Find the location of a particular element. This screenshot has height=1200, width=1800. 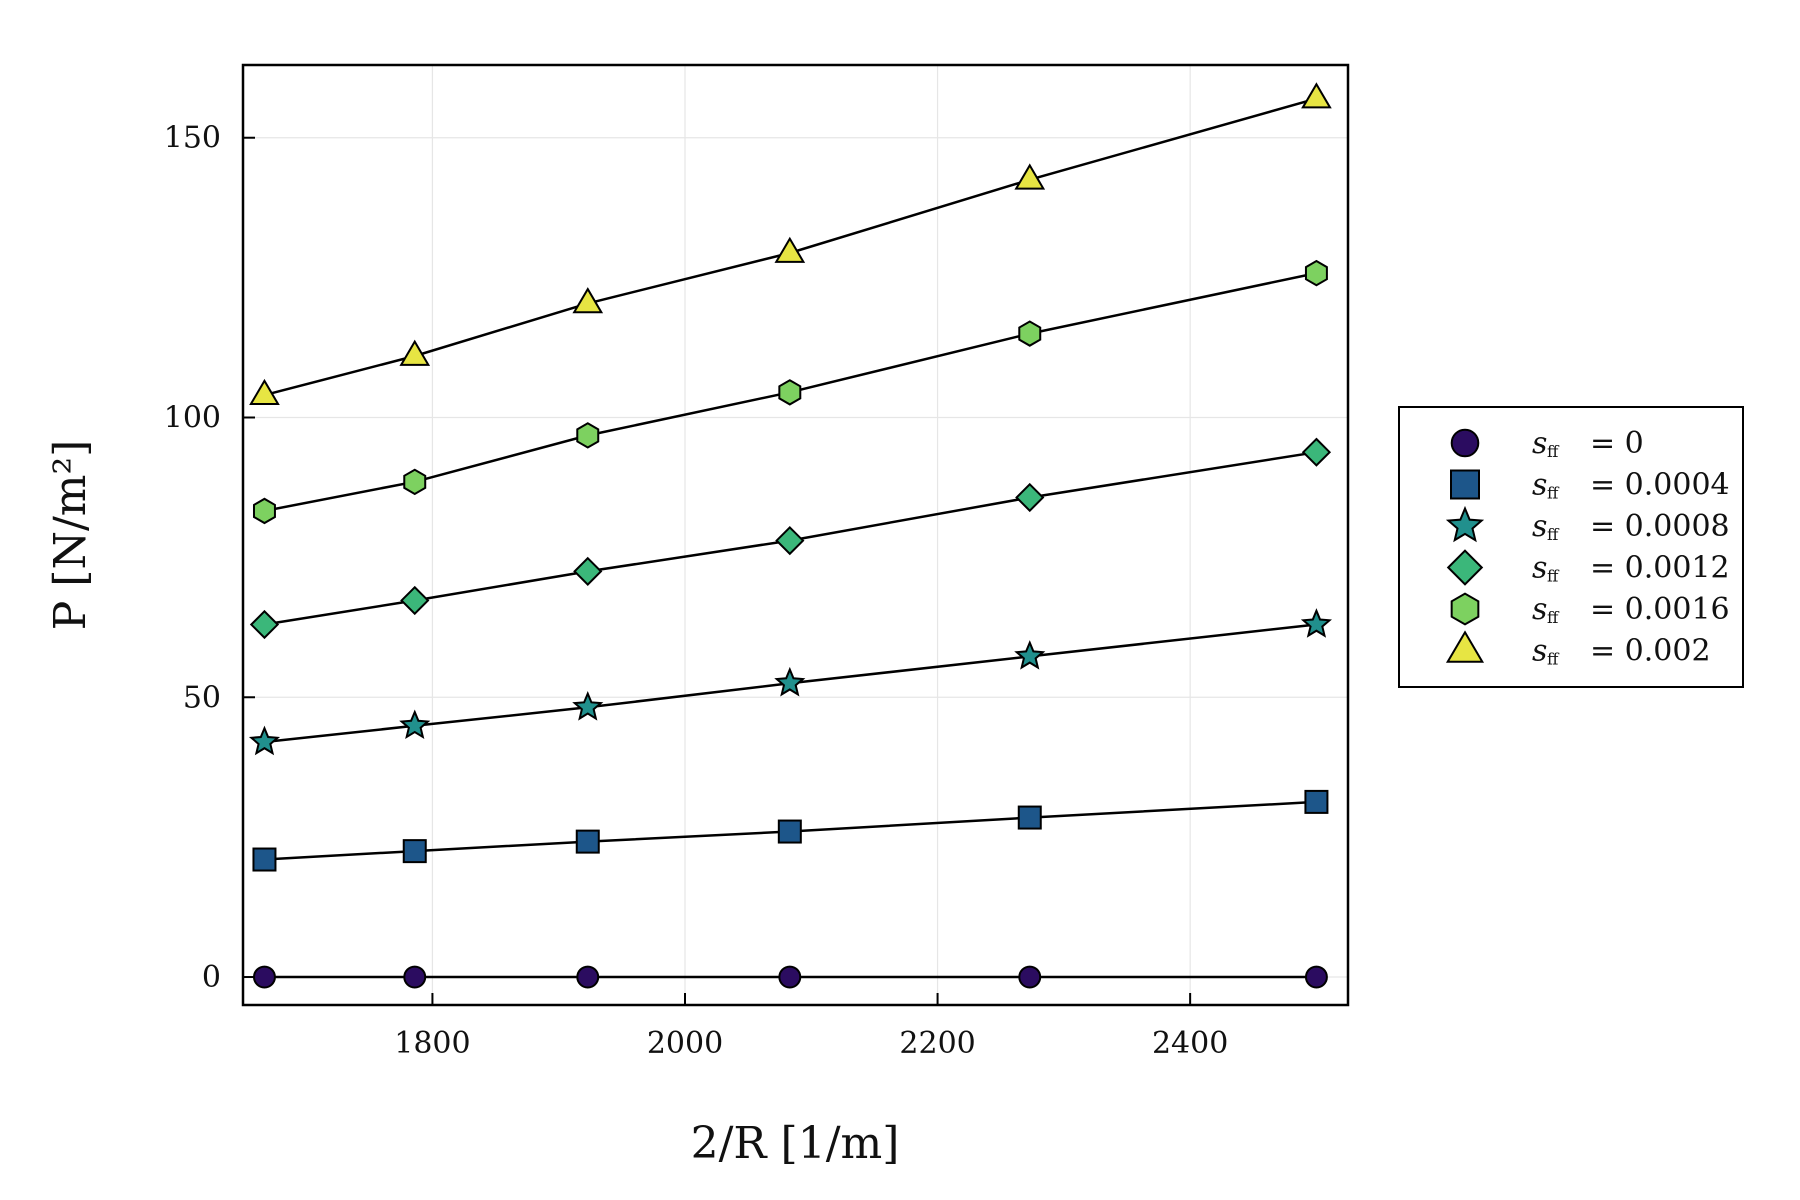

x-tick-label: 2000 is located at coordinates (685, 1043).